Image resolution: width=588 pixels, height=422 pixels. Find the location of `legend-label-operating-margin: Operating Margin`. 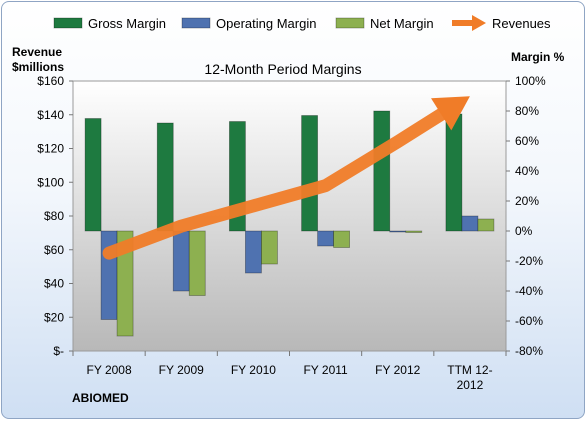

legend-label-operating-margin: Operating Margin is located at coordinates (266, 23).